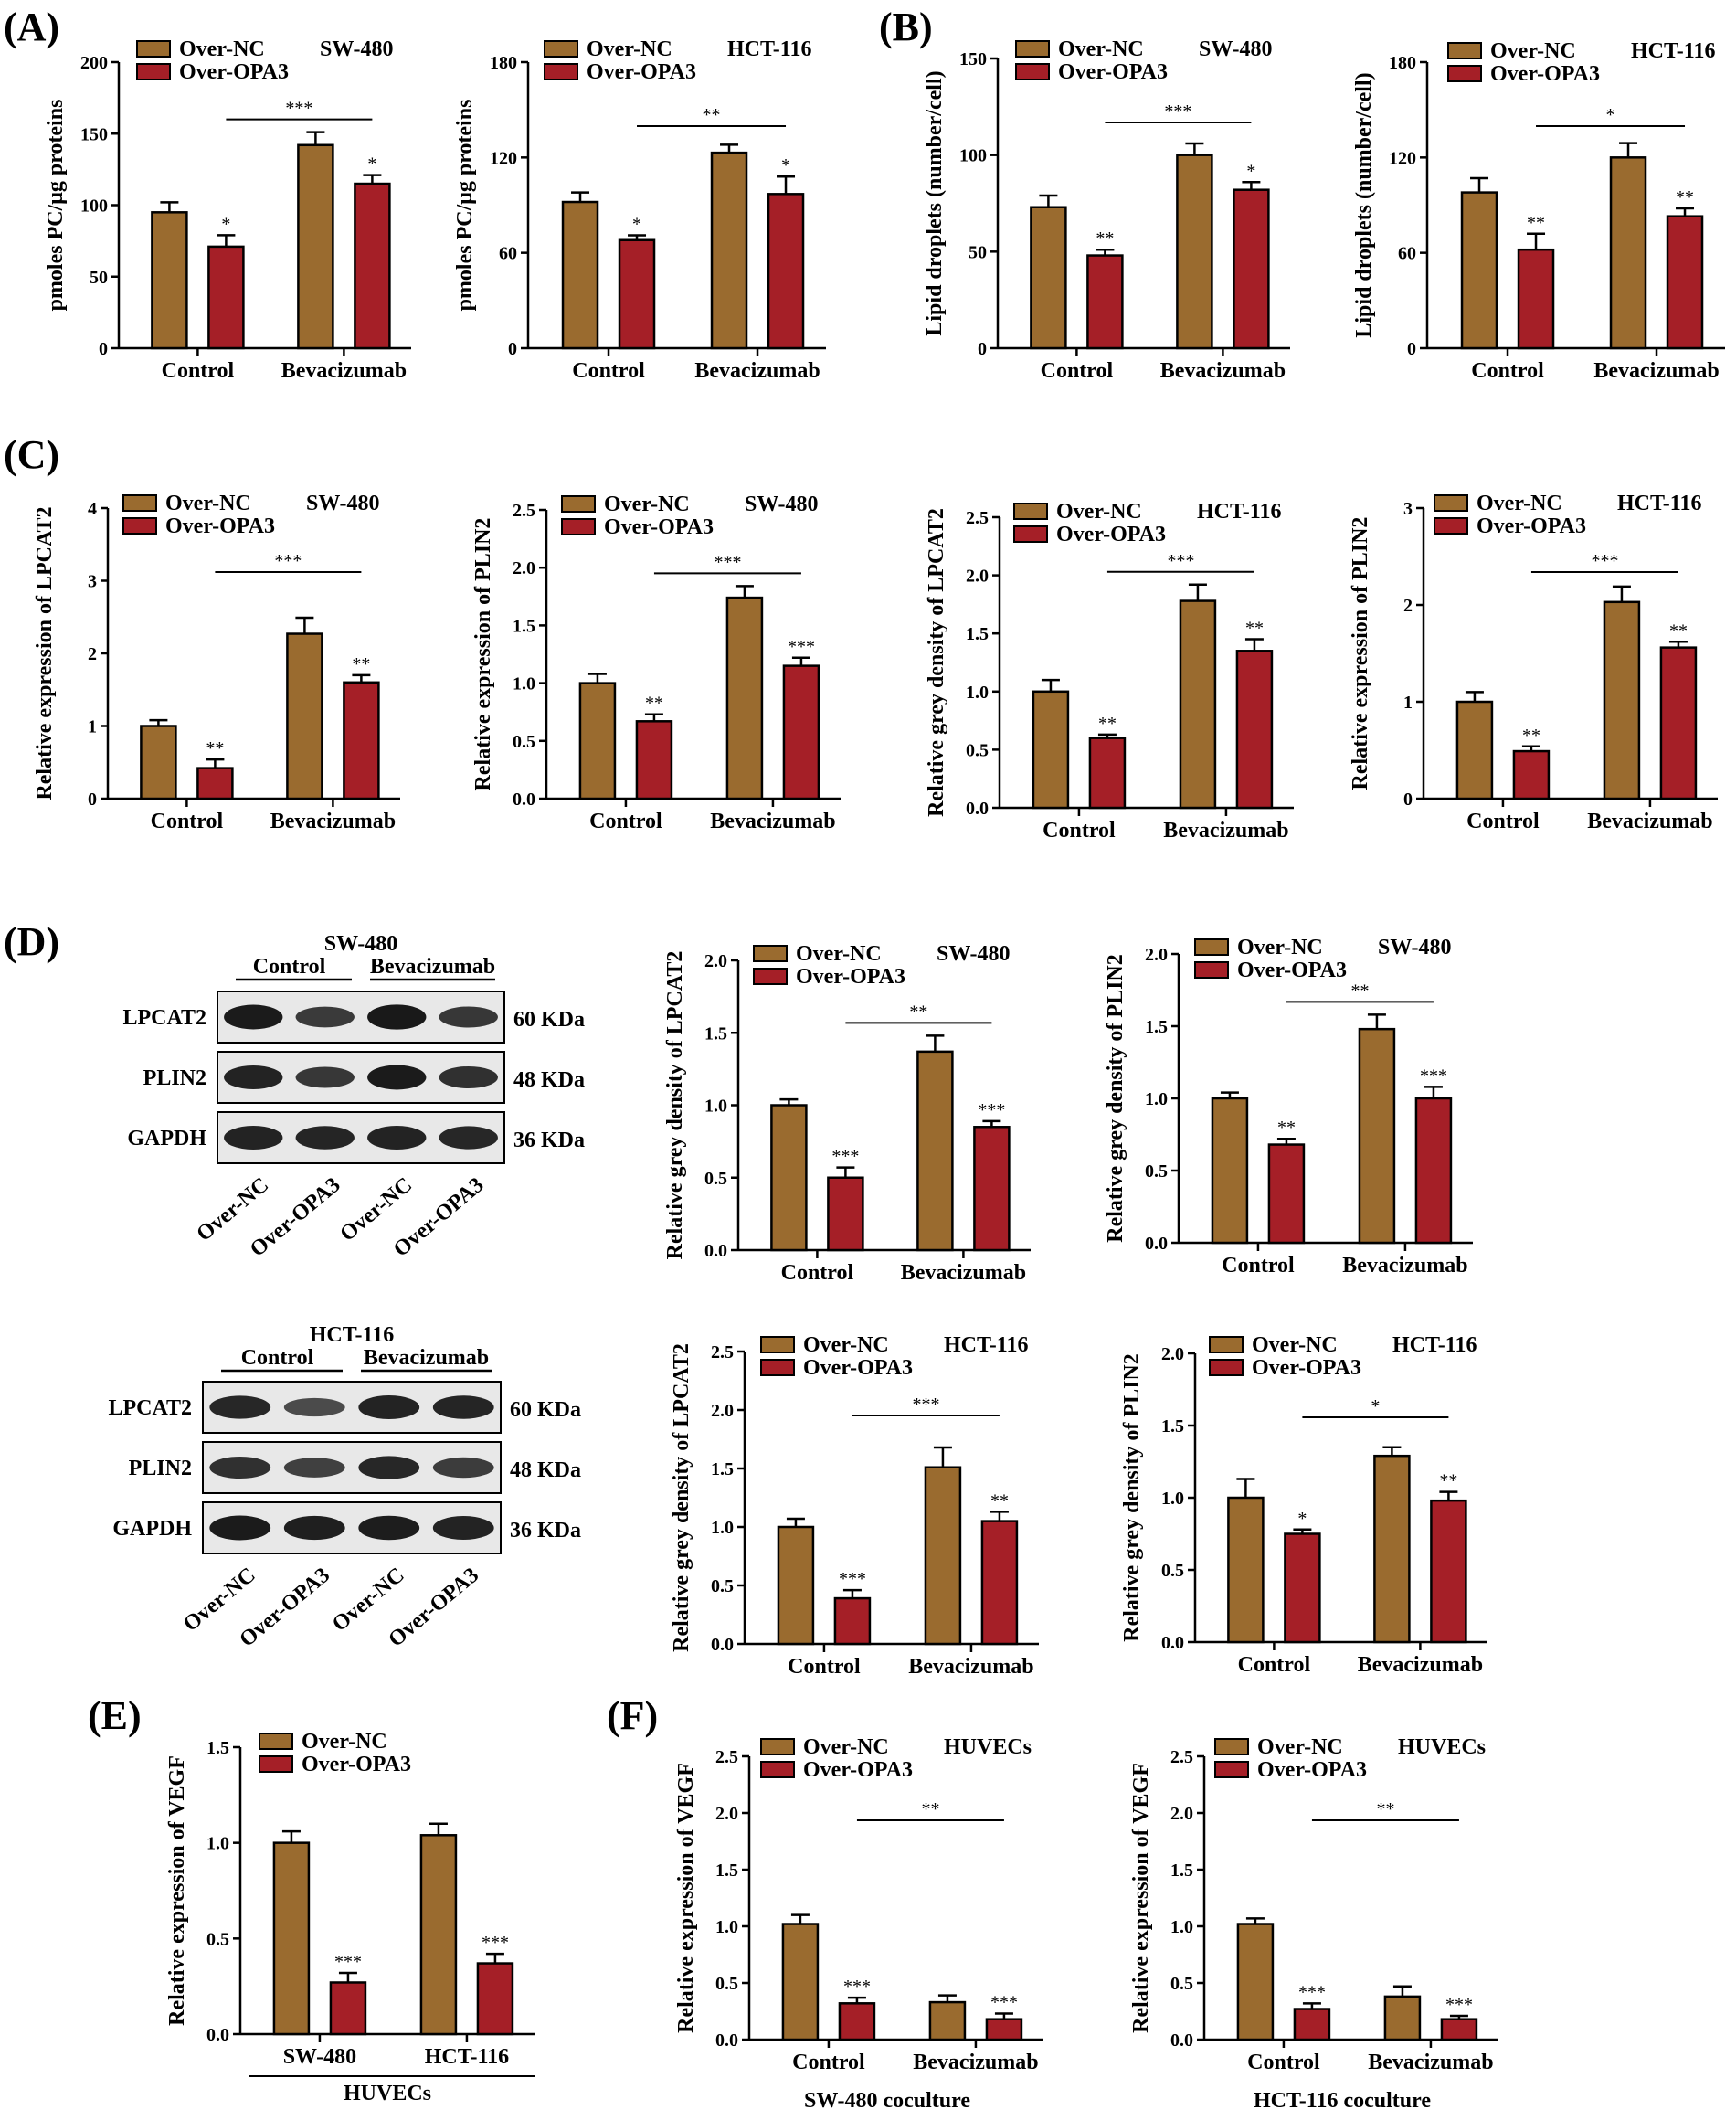 This screenshot has height=2120, width=1736. What do you see at coordinates (545, 1470) in the screenshot?
I see `blot-size-label: 48 KDa` at bounding box center [545, 1470].